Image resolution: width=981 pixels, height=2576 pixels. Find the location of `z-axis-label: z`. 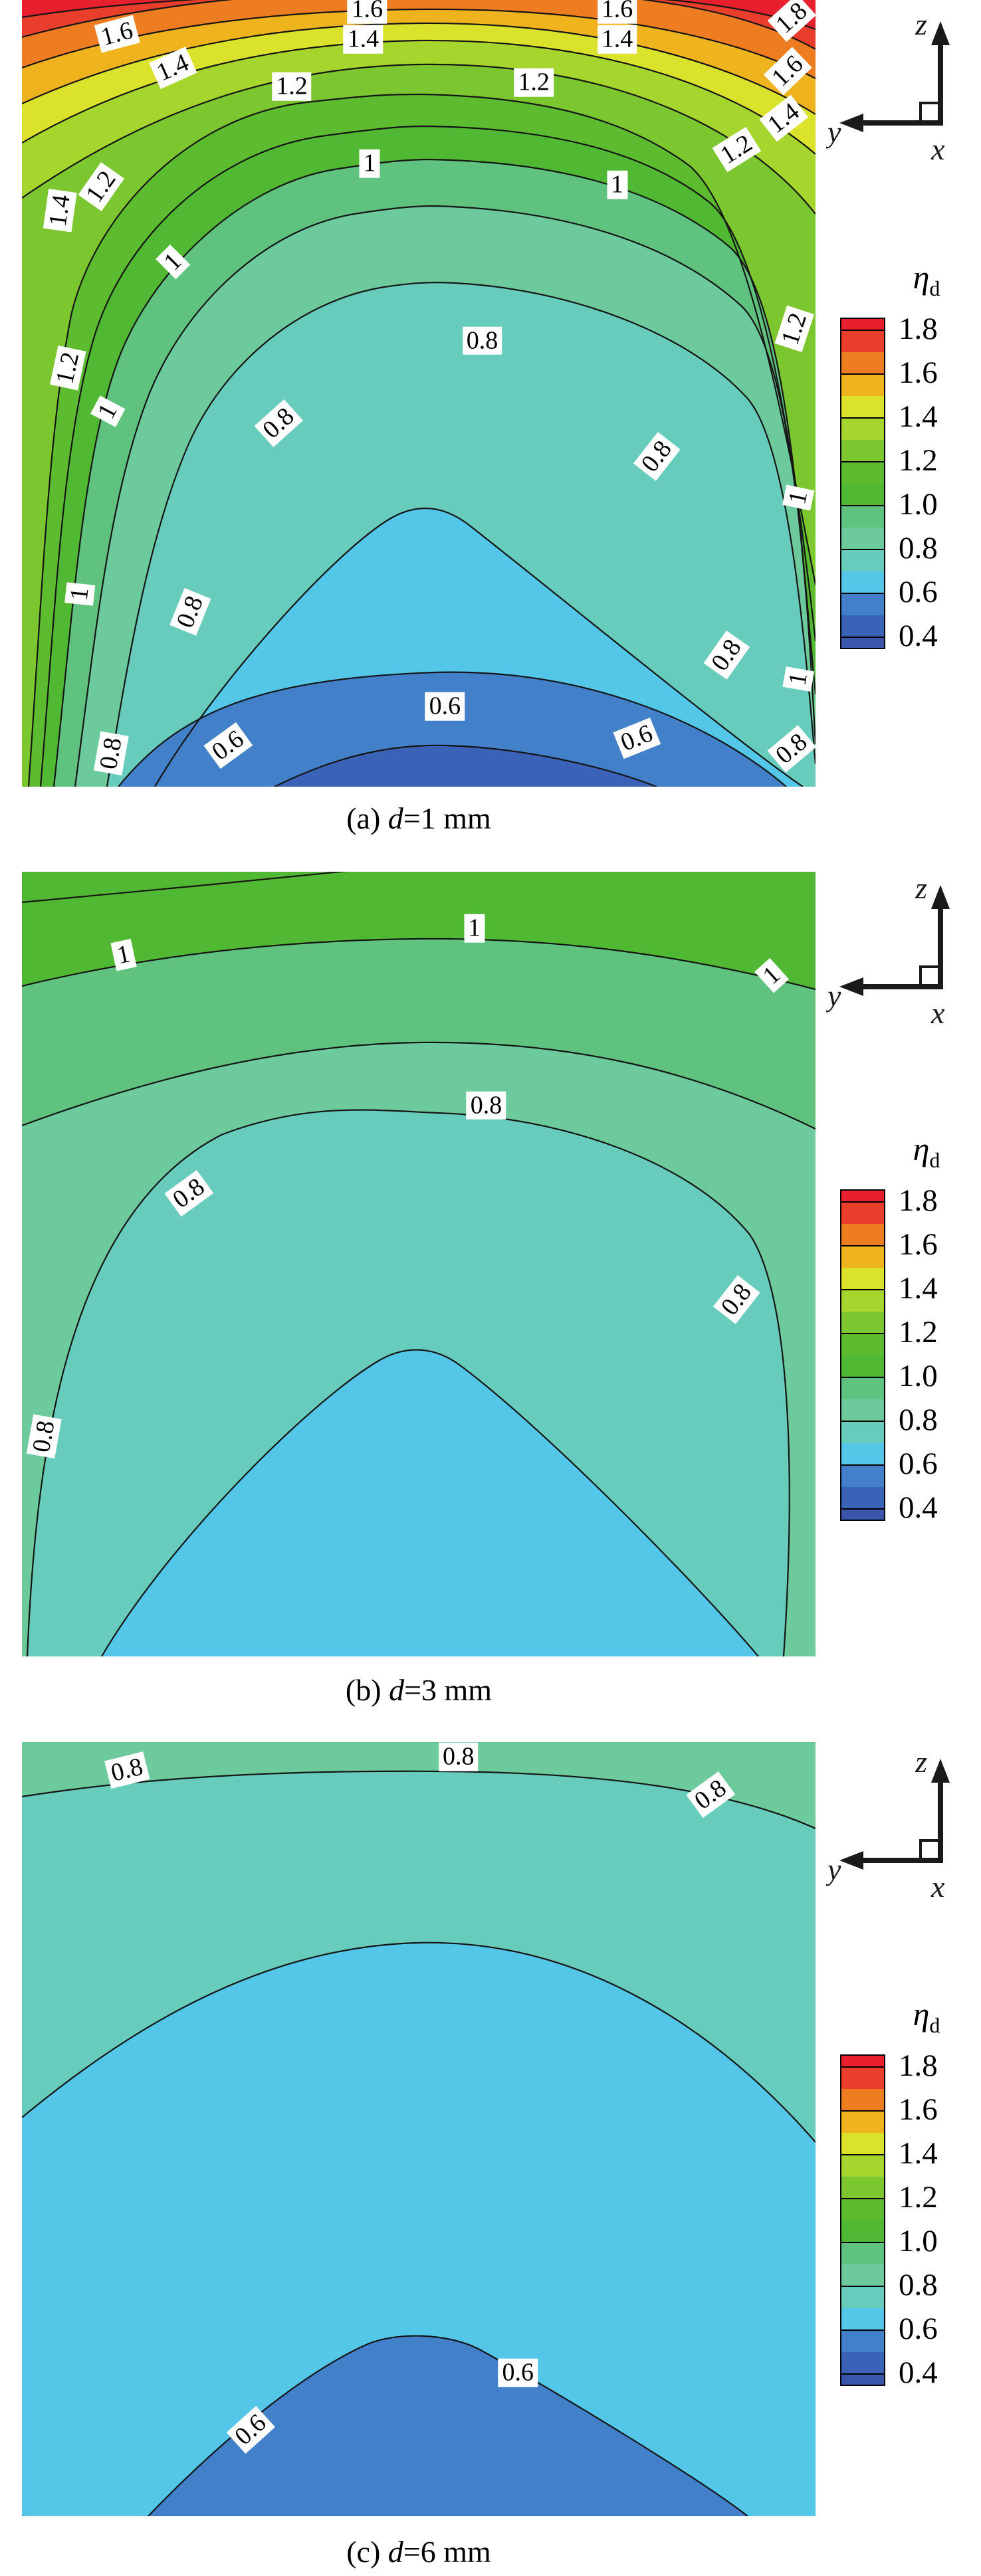

z-axis-label: z is located at coordinates (921, 26).